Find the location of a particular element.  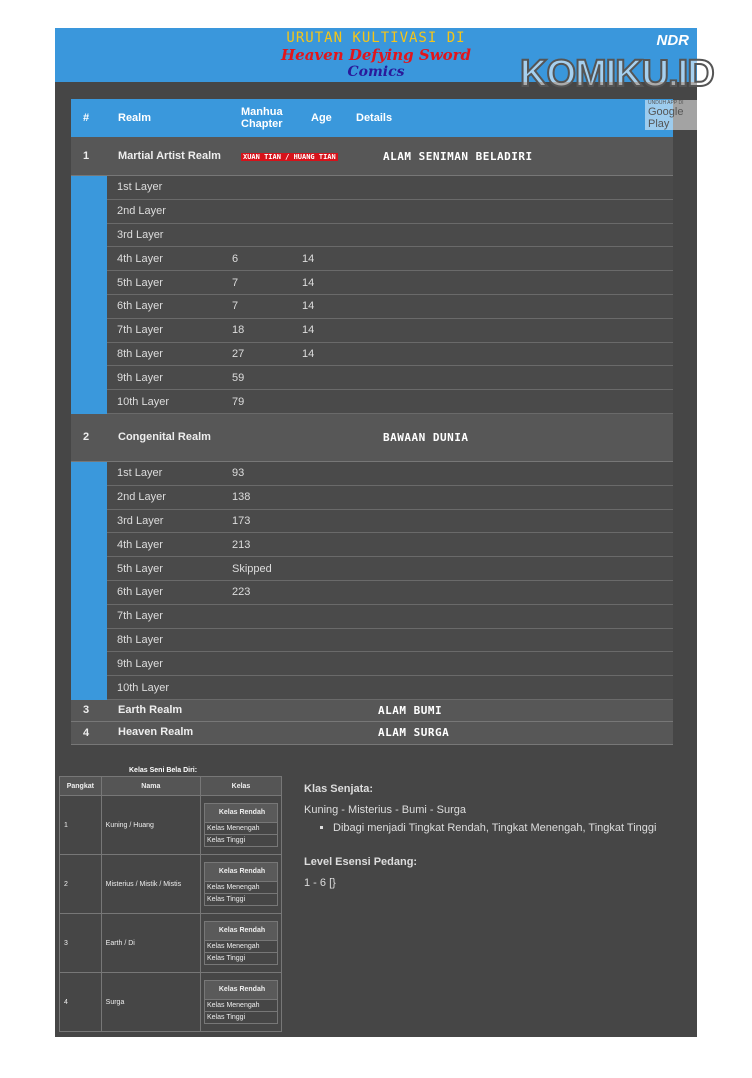

layer-chapter: 138 is located at coordinates (241, 497).